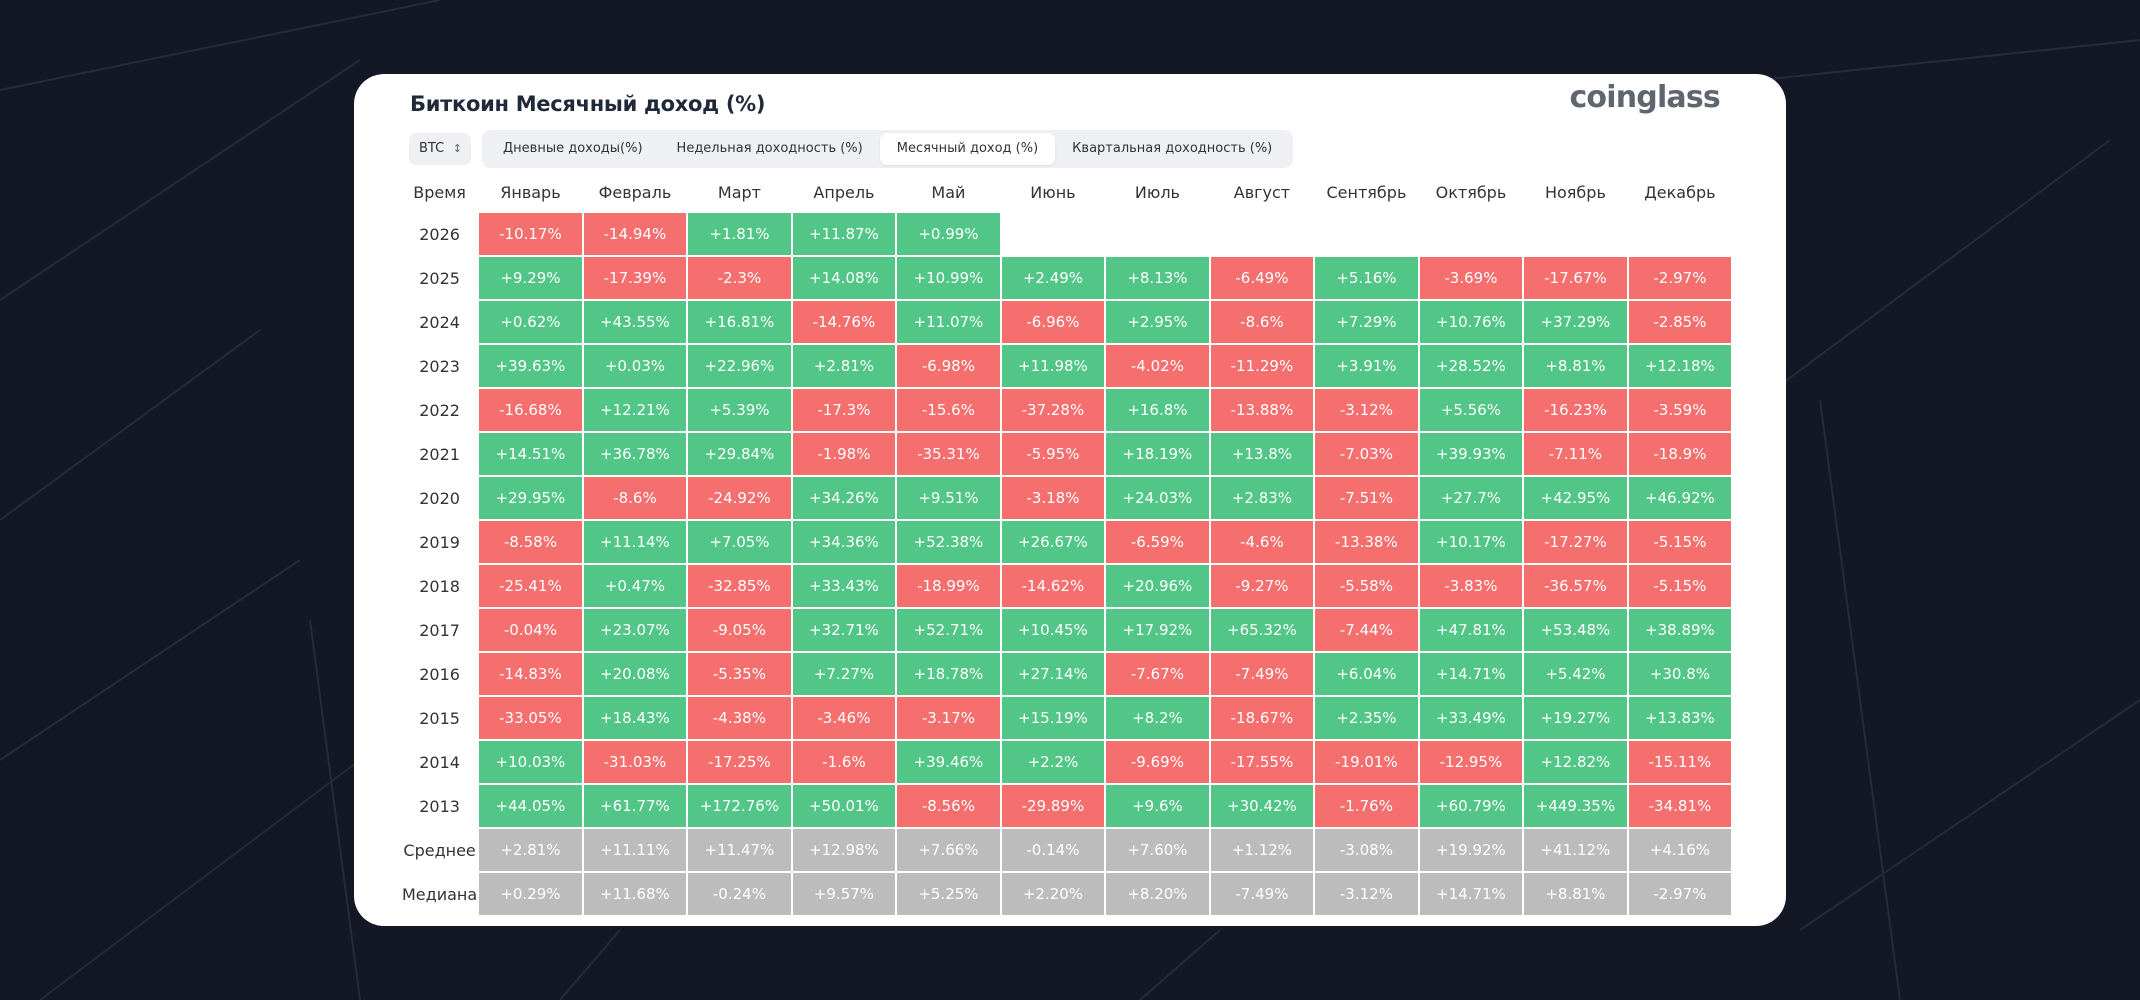 The height and width of the screenshot is (1000, 2140). What do you see at coordinates (1366, 894) in the screenshot?
I see `summary-cell: -3.12%` at bounding box center [1366, 894].